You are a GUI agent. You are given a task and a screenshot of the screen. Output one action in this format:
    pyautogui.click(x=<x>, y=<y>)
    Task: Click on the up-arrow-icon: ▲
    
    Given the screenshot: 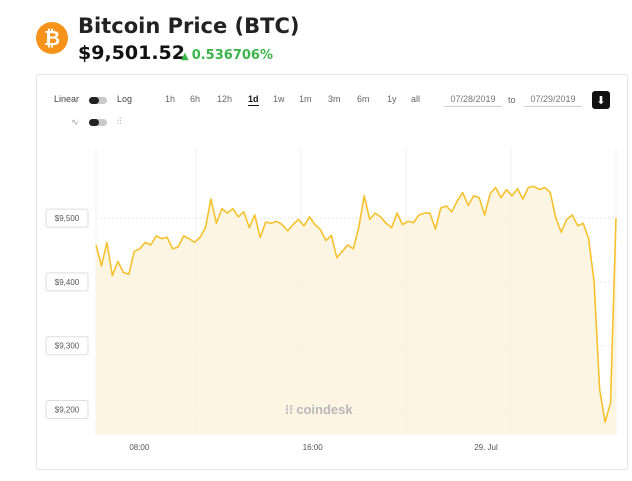 What is the action you would take?
    pyautogui.click(x=185, y=56)
    